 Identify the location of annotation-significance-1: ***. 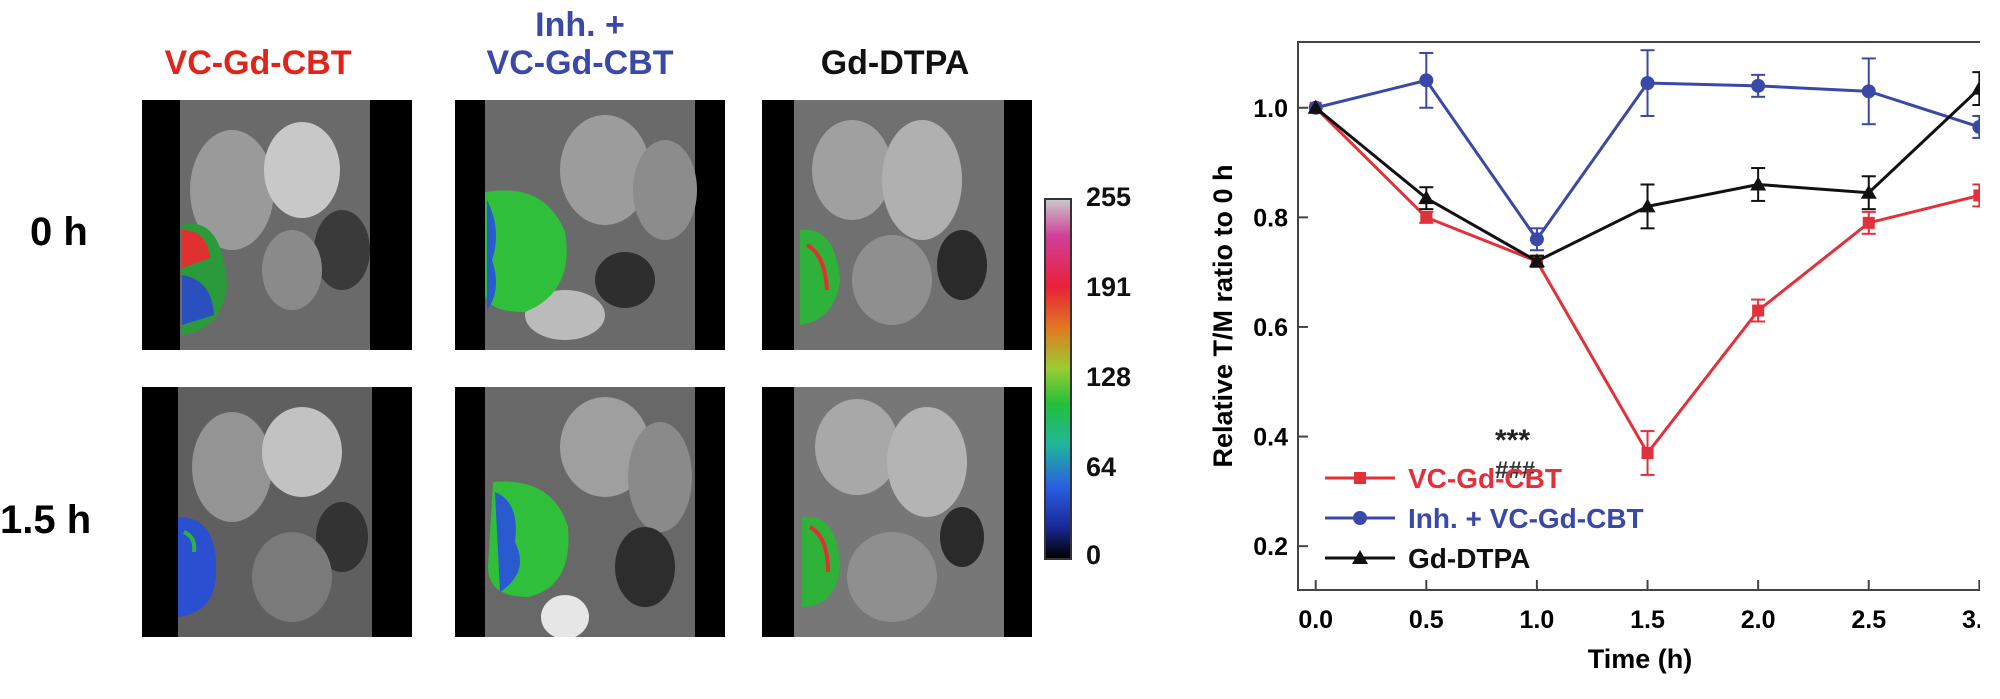
(1512, 440).